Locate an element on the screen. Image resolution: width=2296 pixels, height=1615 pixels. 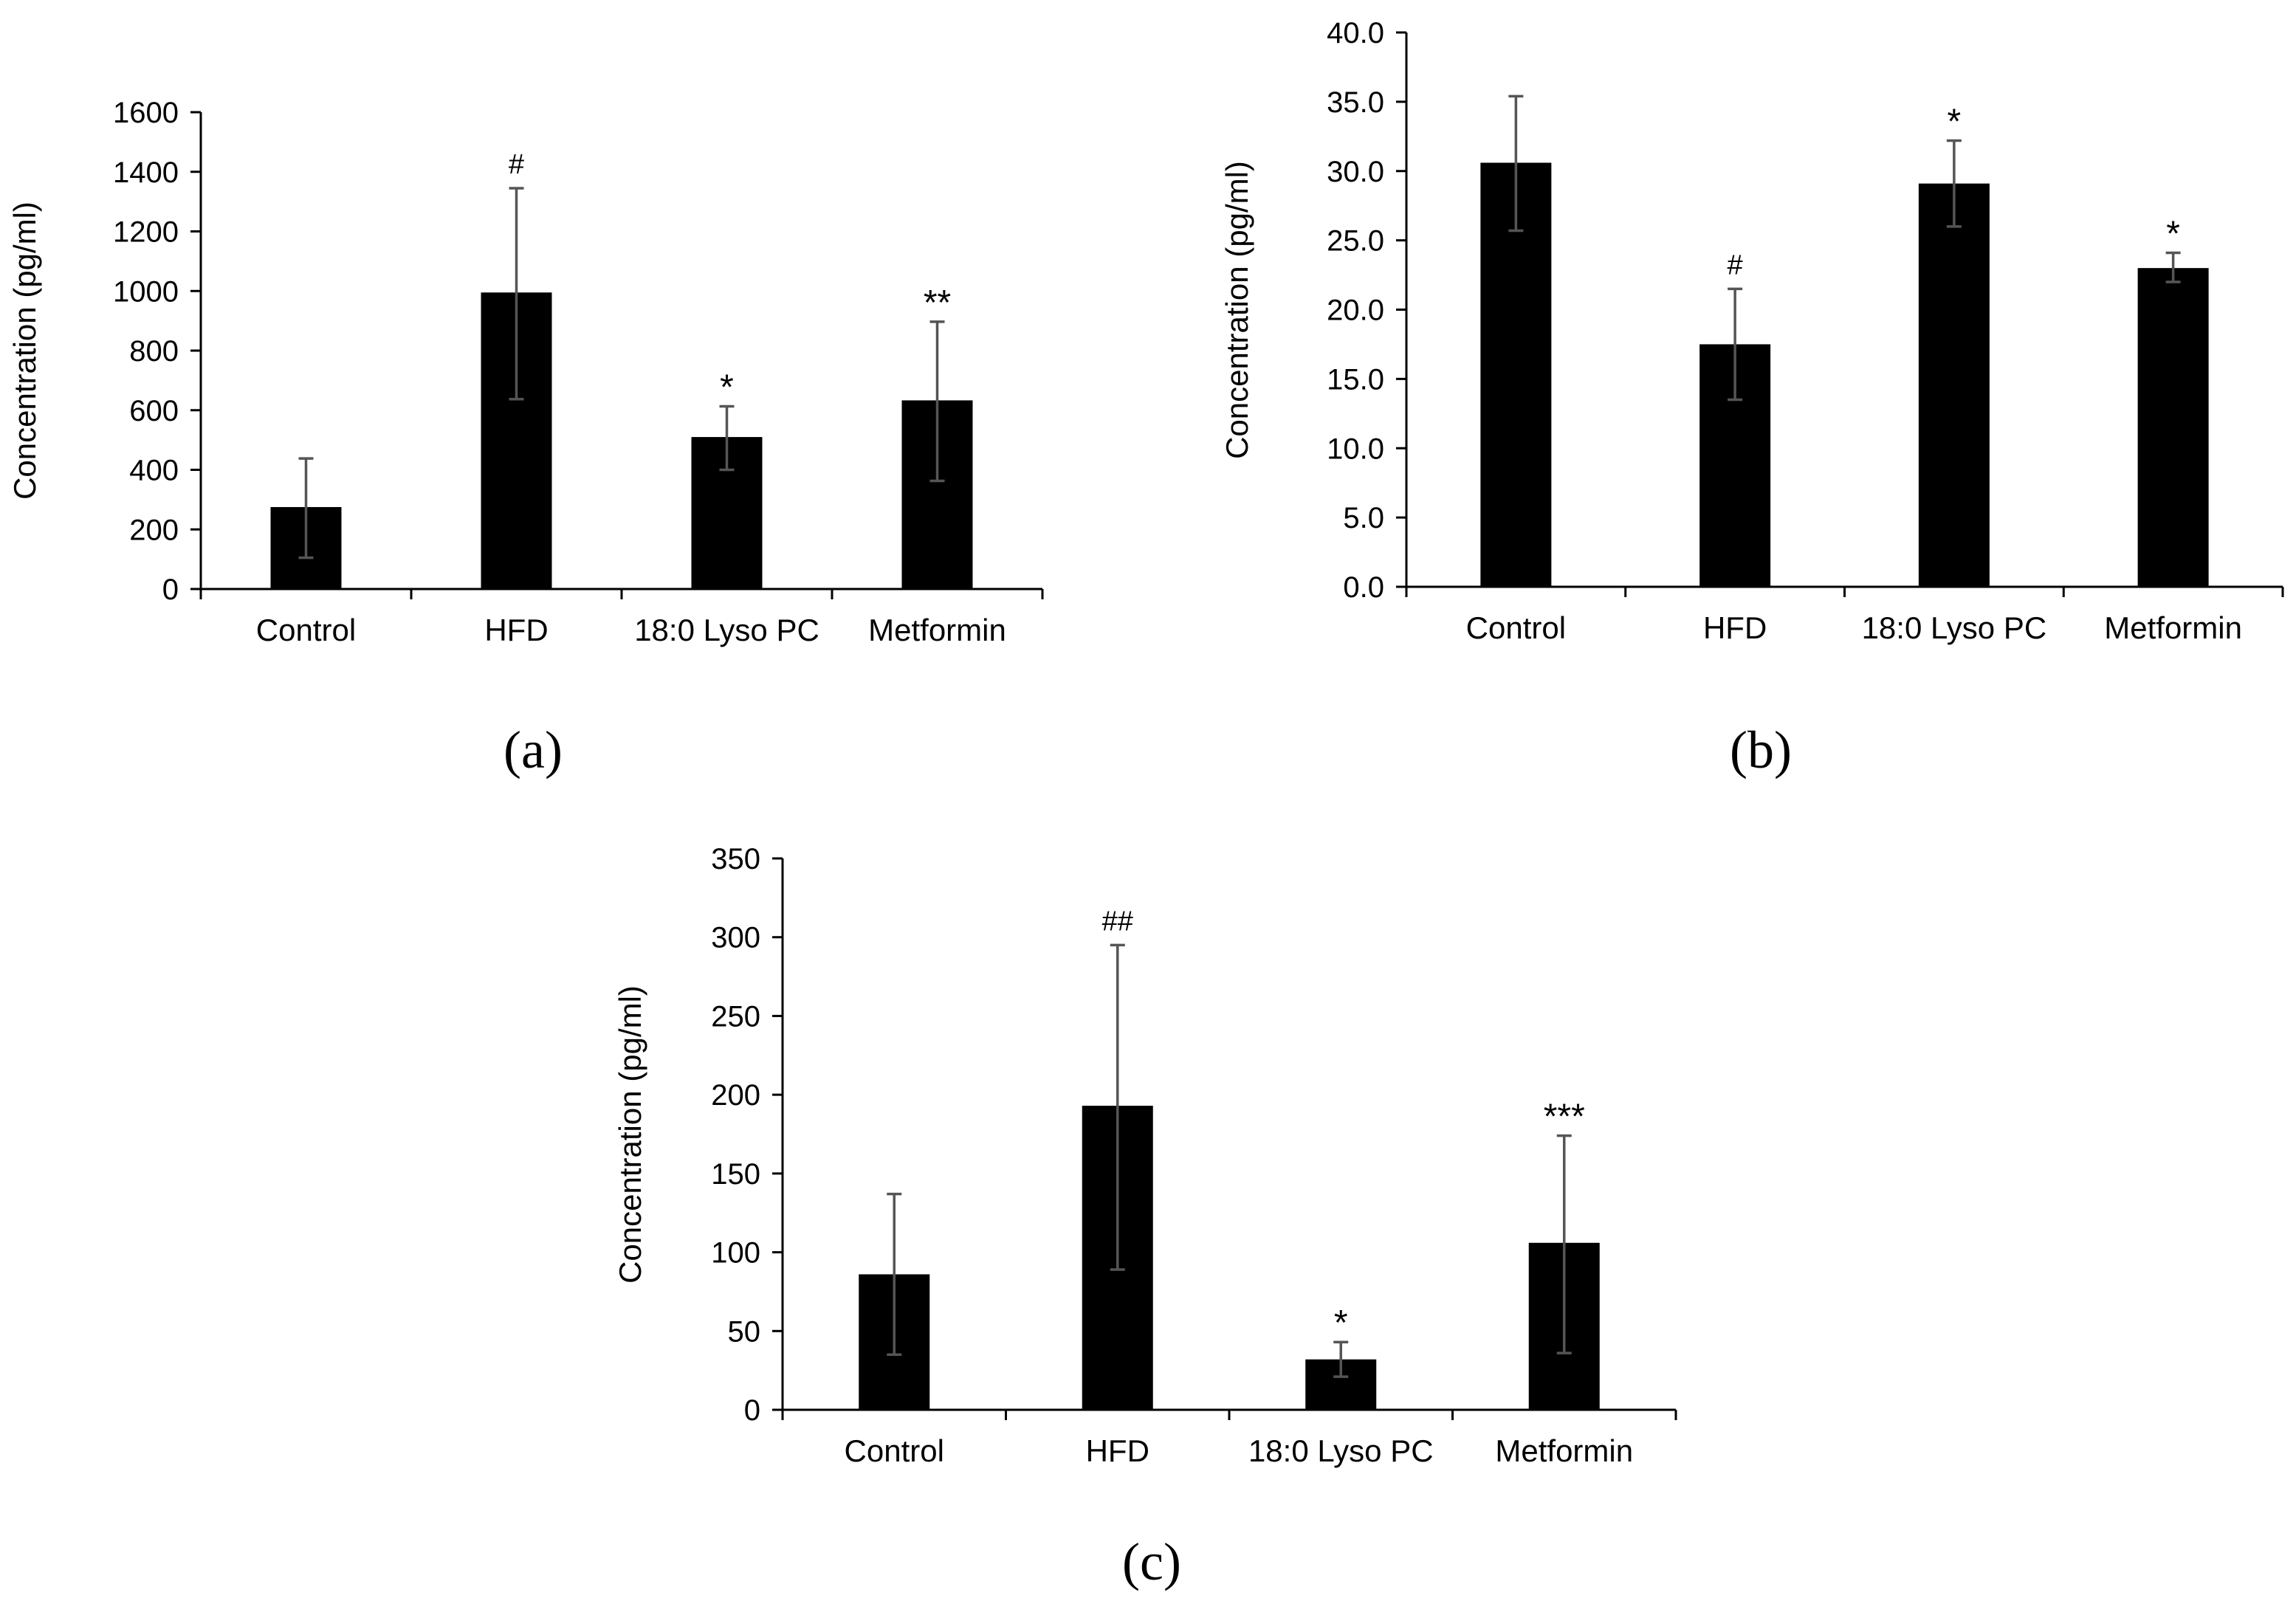
y-tick-label: 100 is located at coordinates (735, 1253).